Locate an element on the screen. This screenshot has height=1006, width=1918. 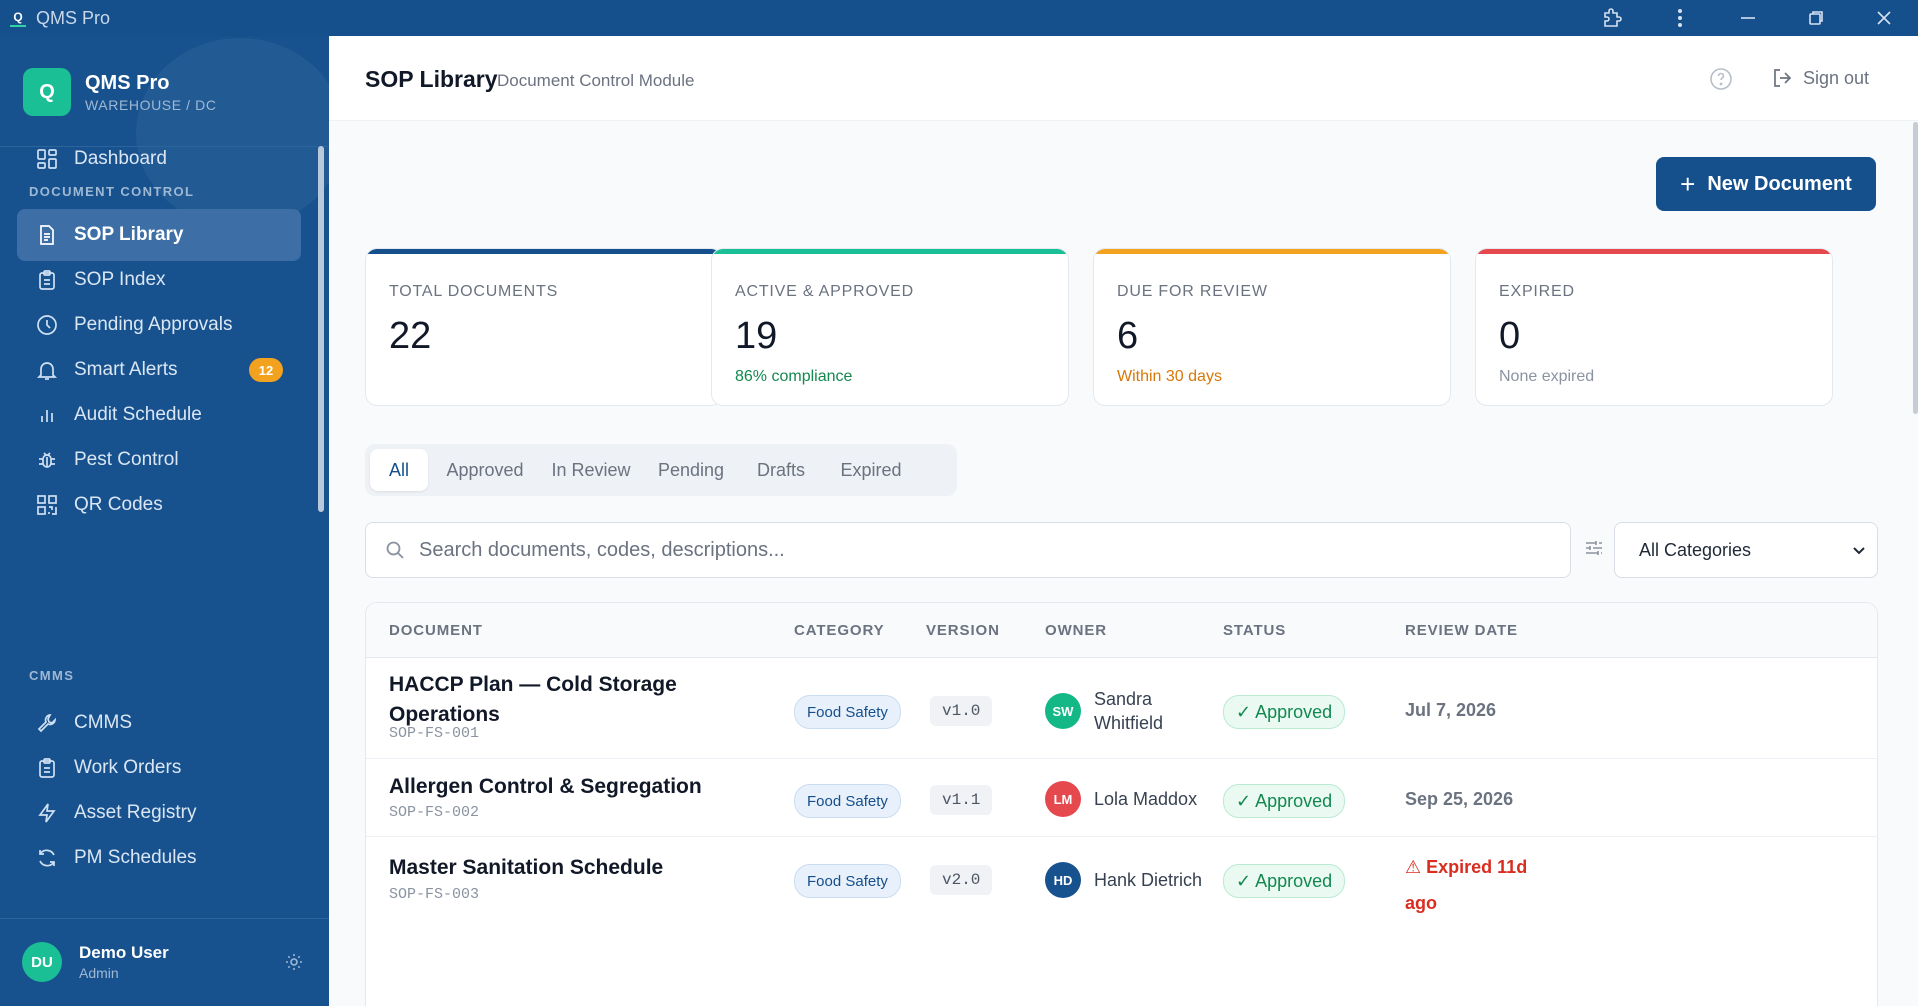
stat-card-due-for-review: DUE FOR REVIEW 6 Within 30 days is located at coordinates (1272, 327).